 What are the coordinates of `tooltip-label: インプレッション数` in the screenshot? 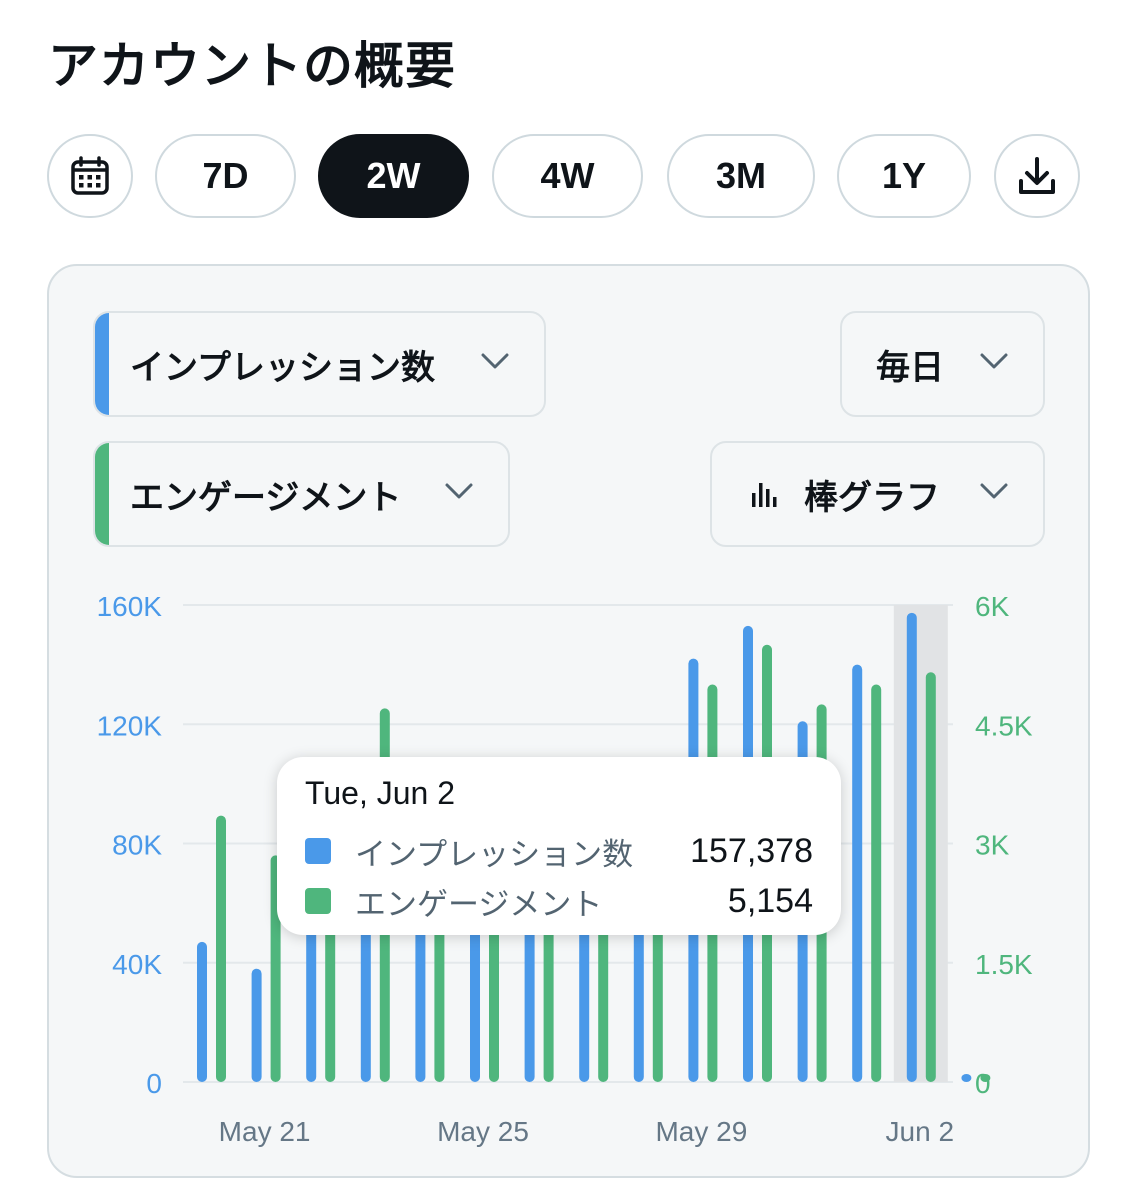 It's located at (494, 854).